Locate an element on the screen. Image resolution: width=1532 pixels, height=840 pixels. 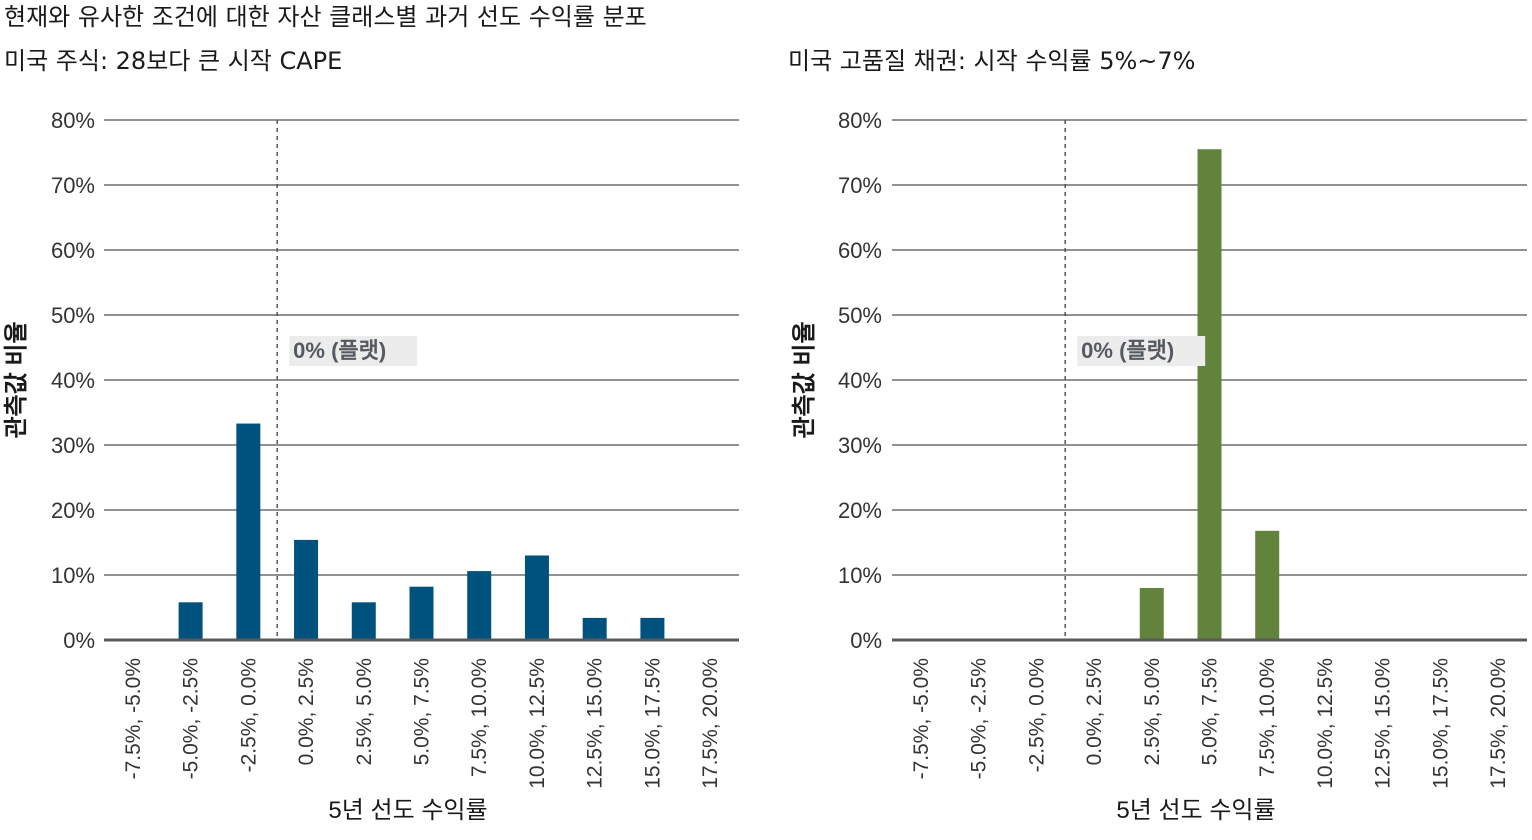
right-x-tick-label: -2.5%, 0.0% is located at coordinates (1036, 715).